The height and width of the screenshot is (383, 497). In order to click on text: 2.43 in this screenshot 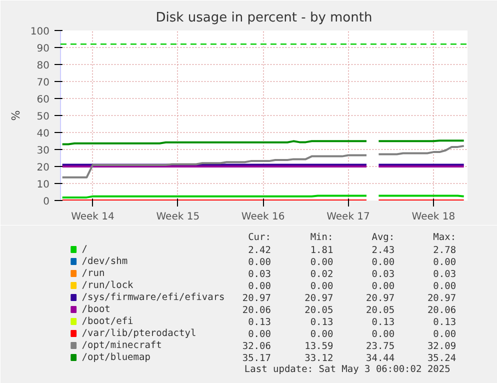, I will do `click(383, 250)`.